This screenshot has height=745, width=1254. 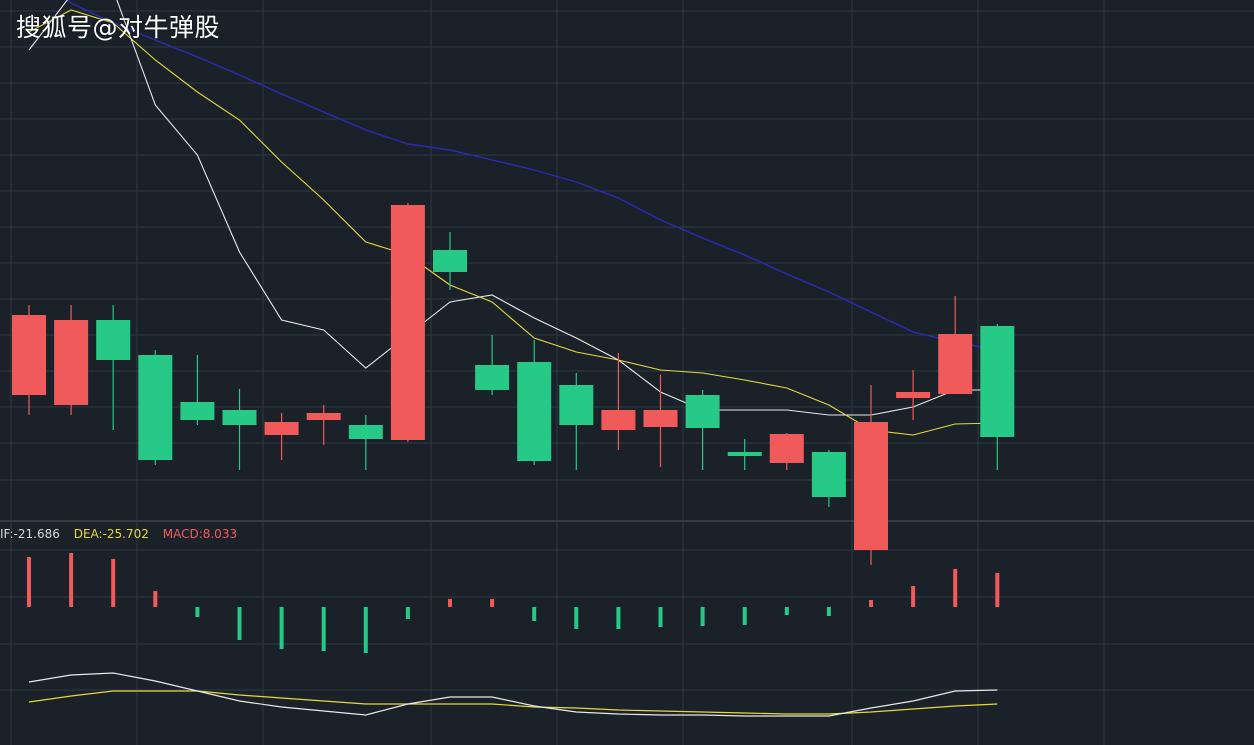 What do you see at coordinates (30, 534) in the screenshot?
I see `dif-legend-value: IF:-21.686` at bounding box center [30, 534].